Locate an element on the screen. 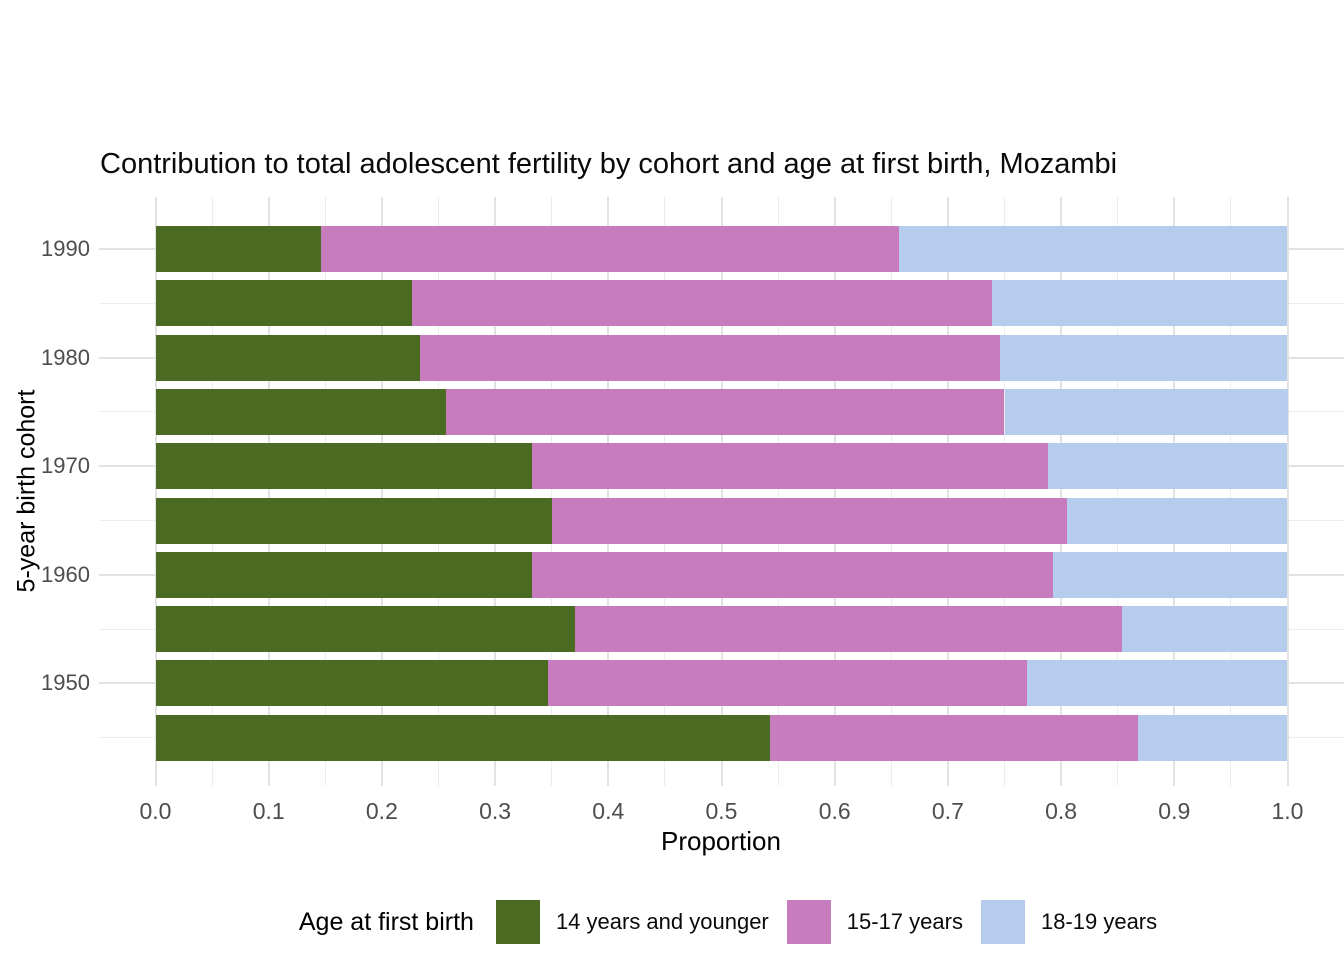 Image resolution: width=1344 pixels, height=960 pixels. y-tick-label: 1960 is located at coordinates (65, 574).